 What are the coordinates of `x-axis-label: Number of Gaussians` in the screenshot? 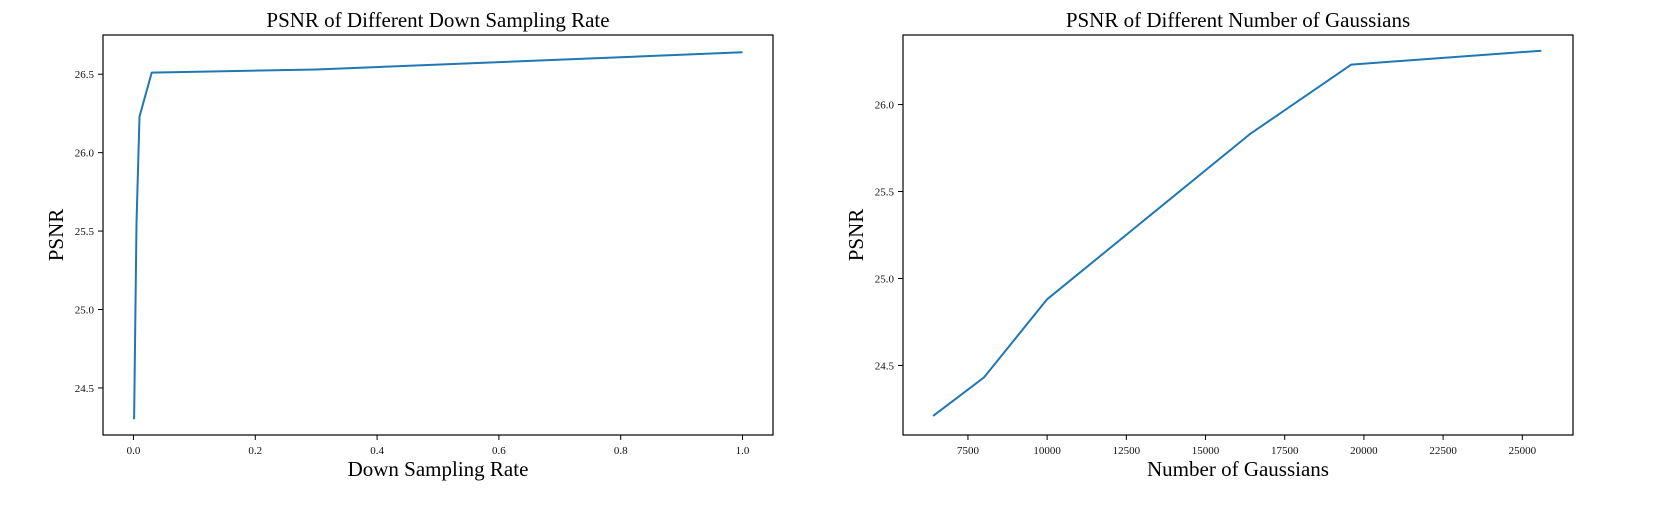 It's located at (1238, 469).